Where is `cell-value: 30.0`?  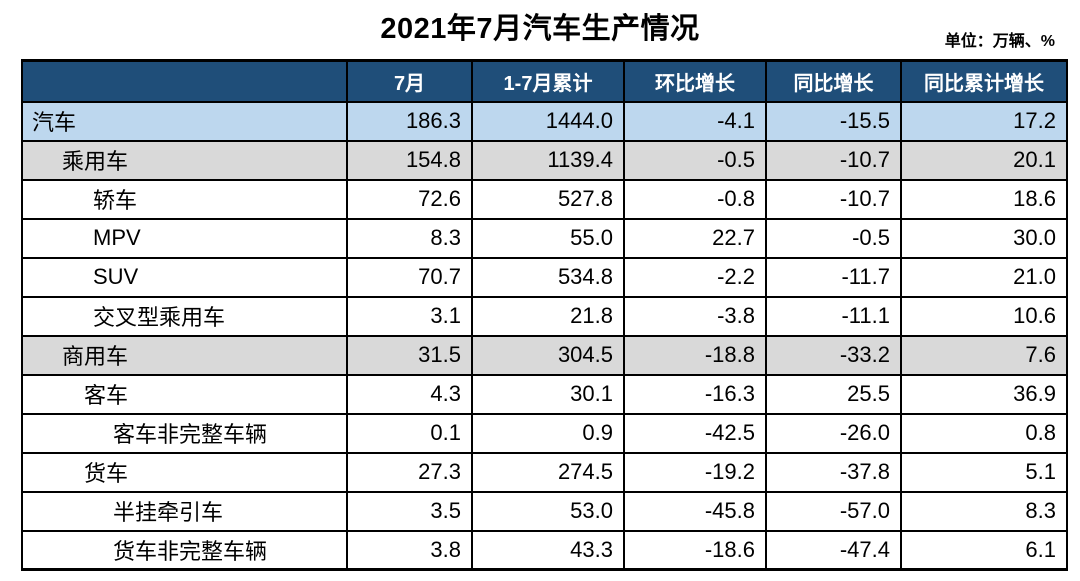 cell-value: 30.0 is located at coordinates (984, 238).